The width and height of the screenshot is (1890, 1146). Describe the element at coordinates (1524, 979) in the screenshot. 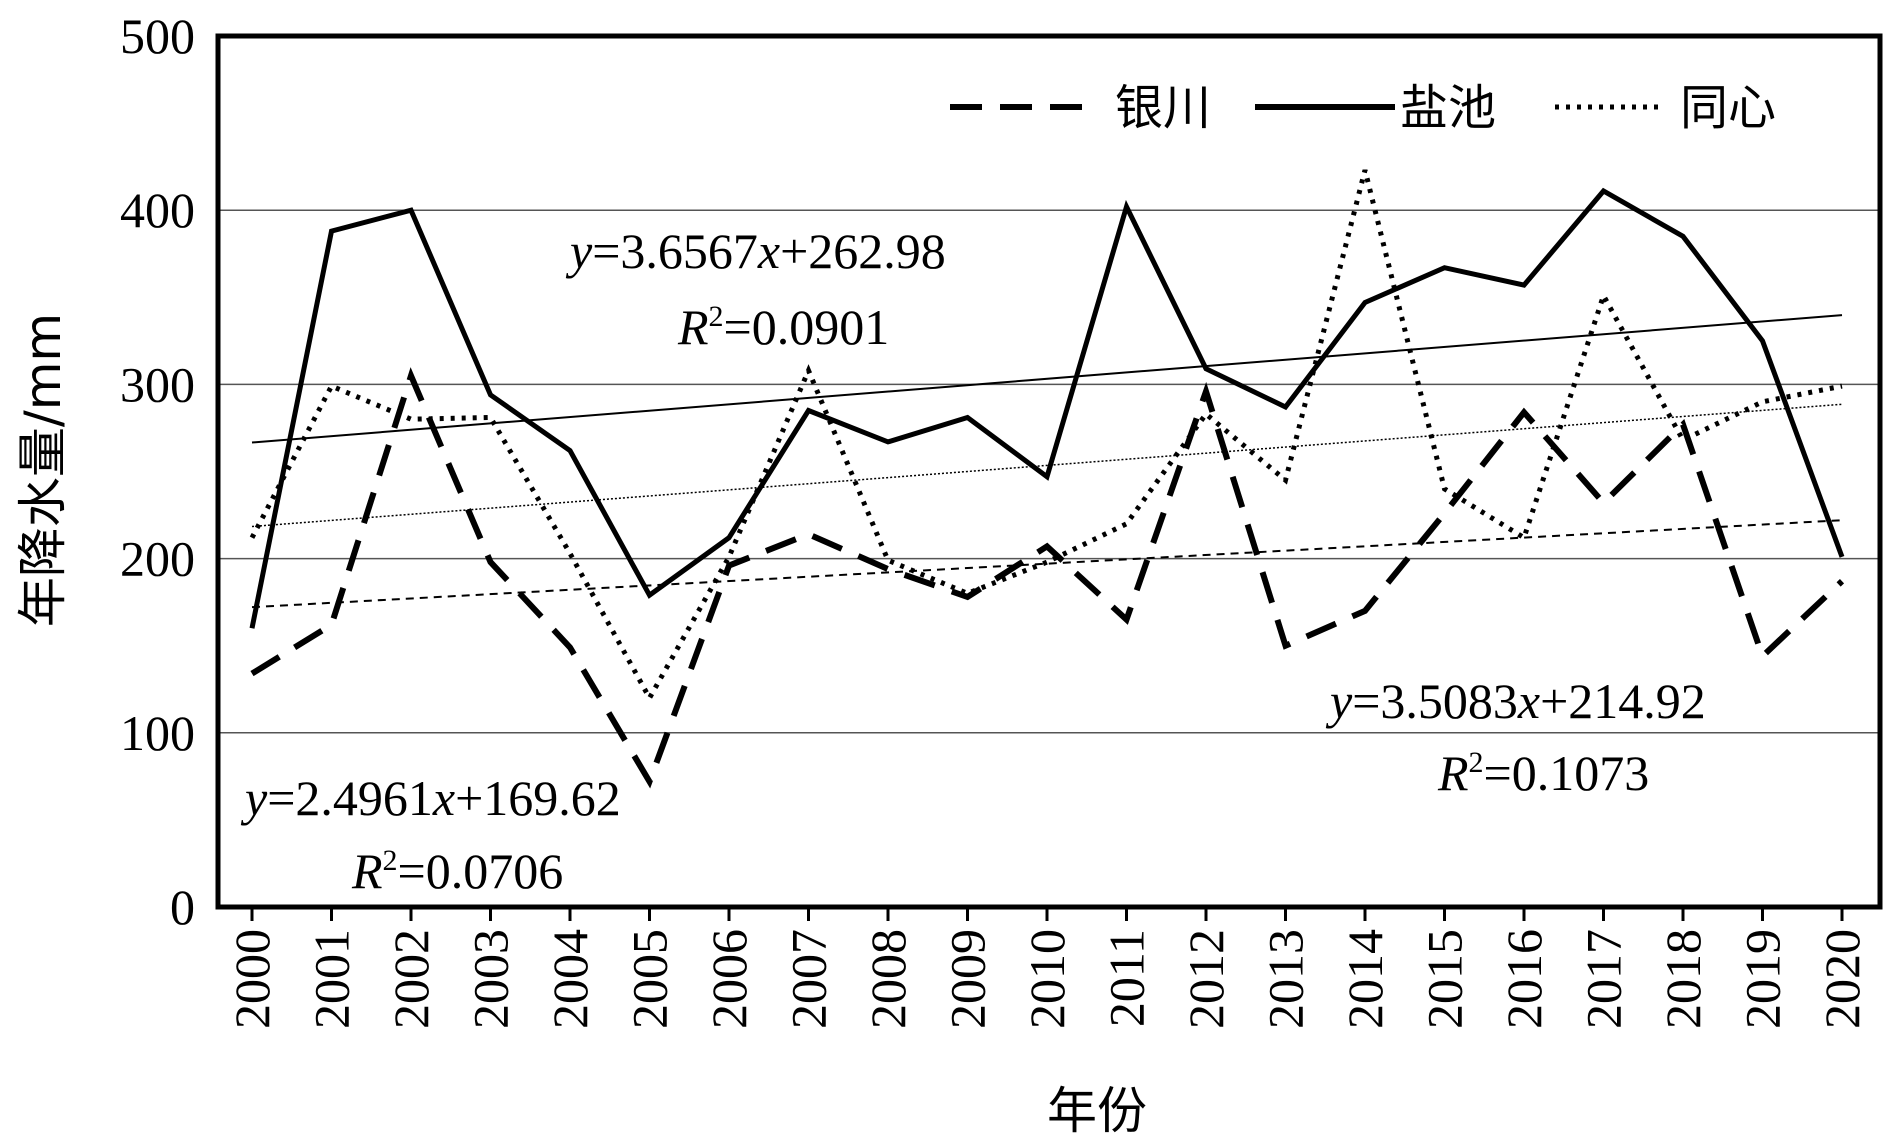

I see `x-tick-label-2016: 2016` at that location.